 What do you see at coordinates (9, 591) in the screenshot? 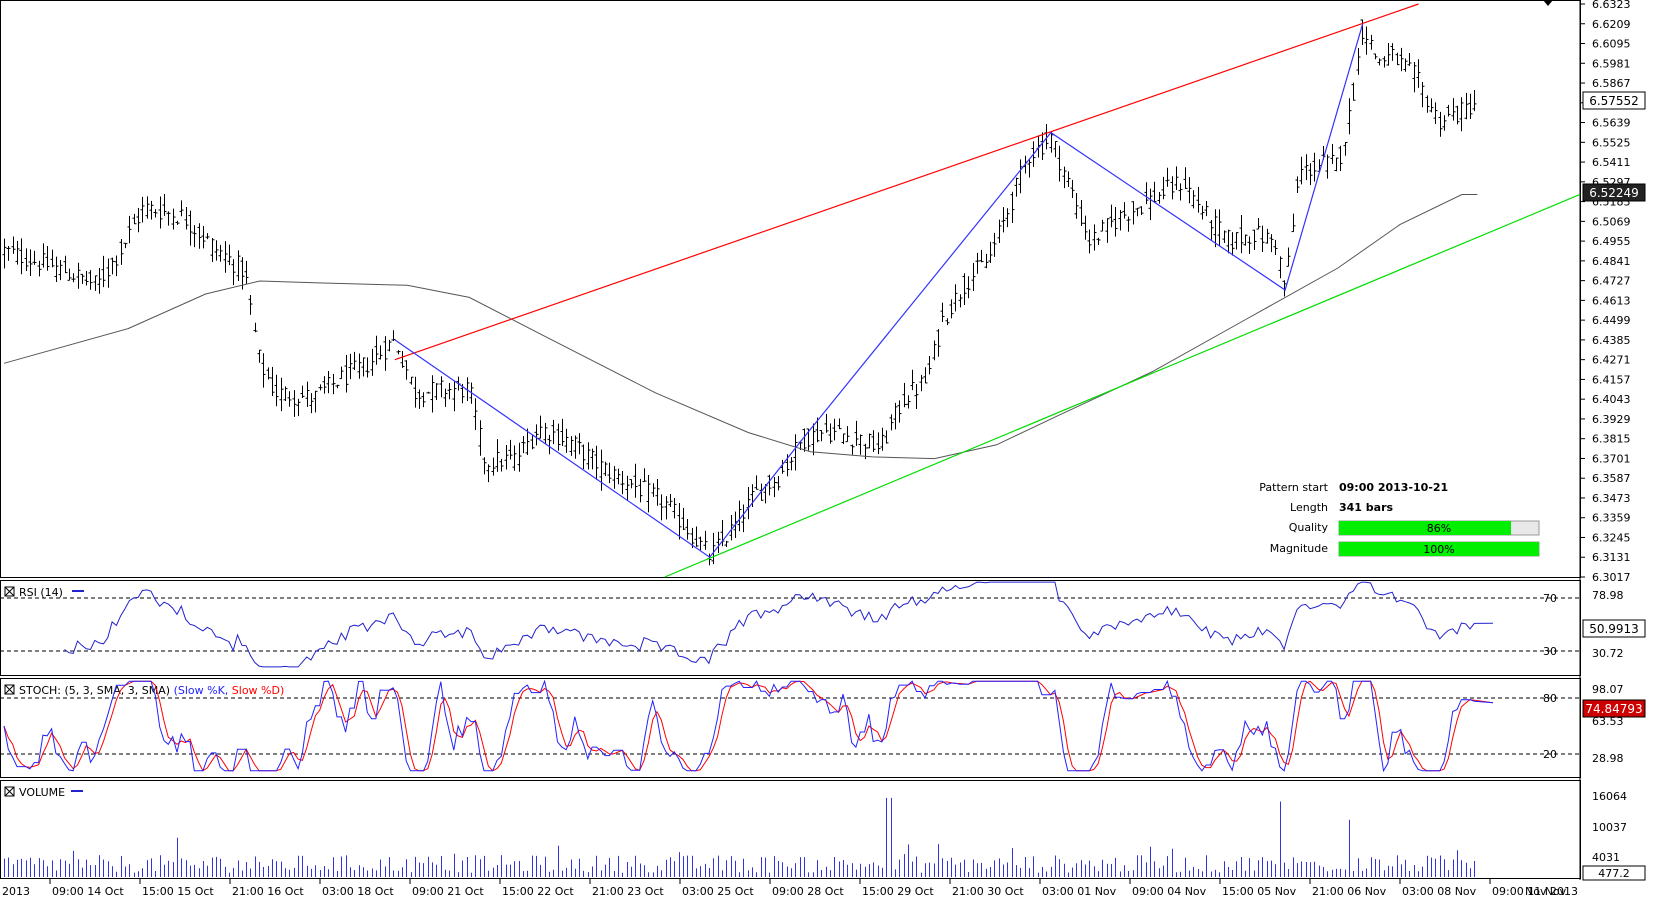
I see `rsi-close-icon` at bounding box center [9, 591].